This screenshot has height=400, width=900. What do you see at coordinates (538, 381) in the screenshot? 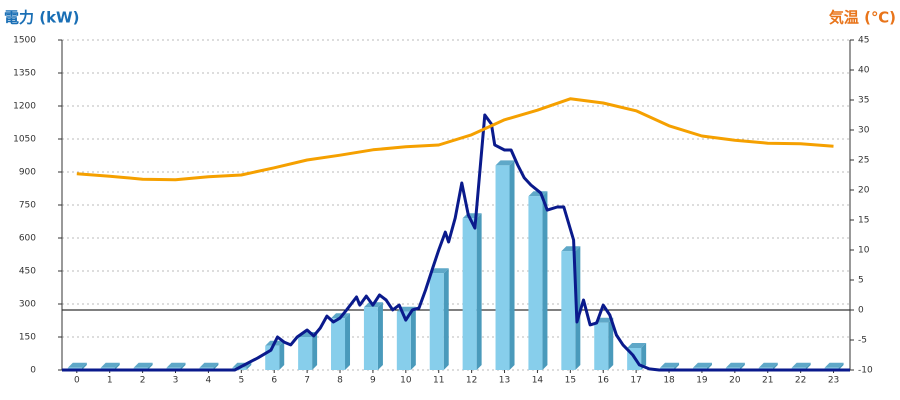
I see `x-tick-label: 14` at bounding box center [538, 381].